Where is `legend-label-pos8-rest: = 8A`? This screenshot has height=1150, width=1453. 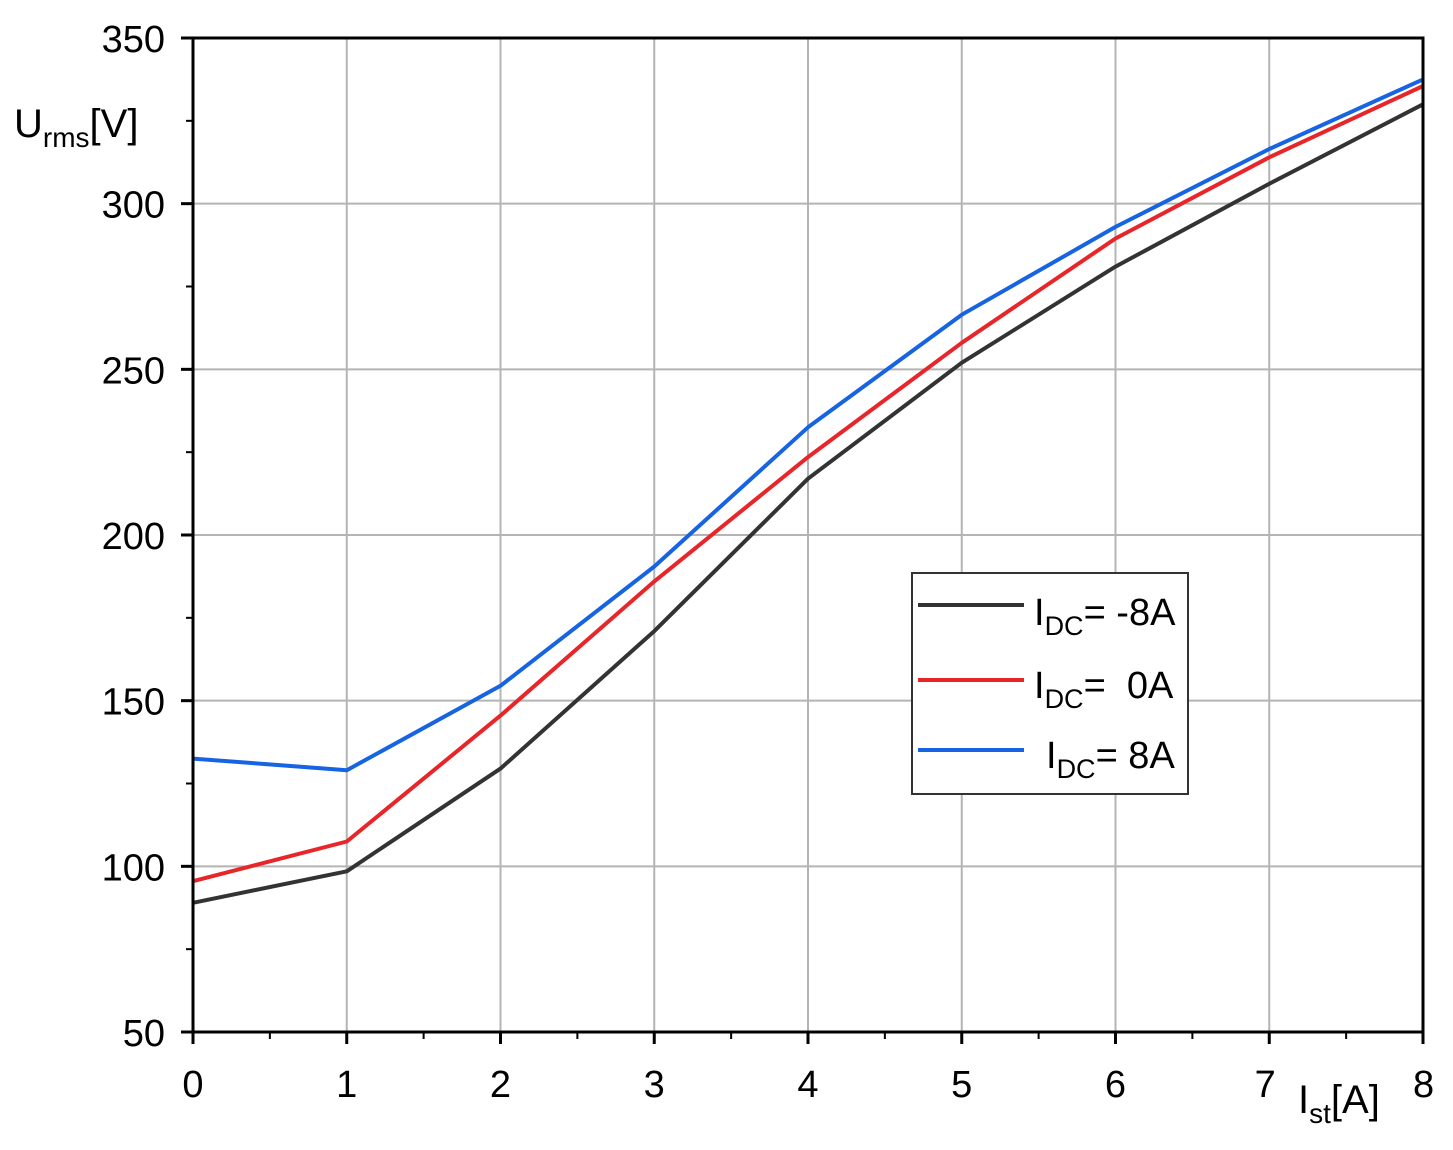 legend-label-pos8-rest: = 8A is located at coordinates (1136, 756).